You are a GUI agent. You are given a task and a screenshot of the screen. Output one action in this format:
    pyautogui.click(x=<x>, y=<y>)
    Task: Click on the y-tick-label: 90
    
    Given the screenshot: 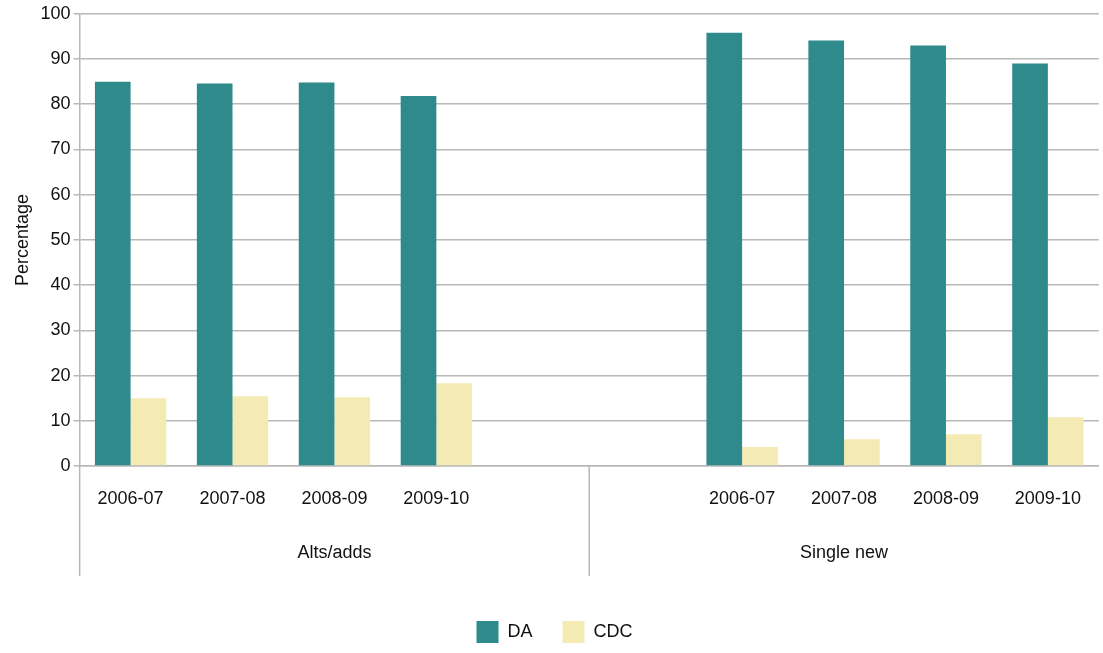 What is the action you would take?
    pyautogui.click(x=60, y=57)
    